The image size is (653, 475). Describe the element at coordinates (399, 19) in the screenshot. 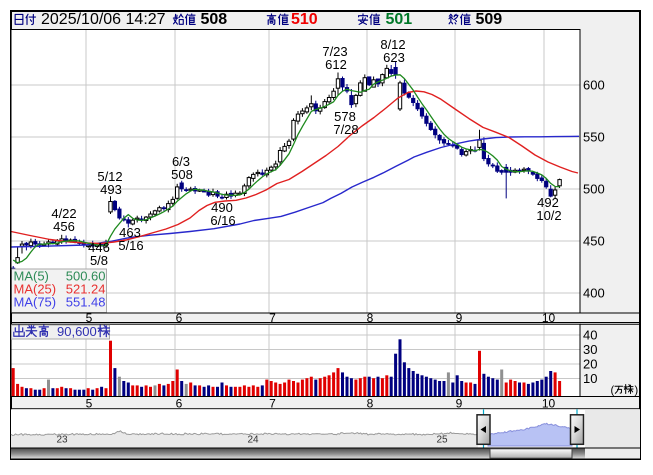

I see `svg-text: 501` at that location.